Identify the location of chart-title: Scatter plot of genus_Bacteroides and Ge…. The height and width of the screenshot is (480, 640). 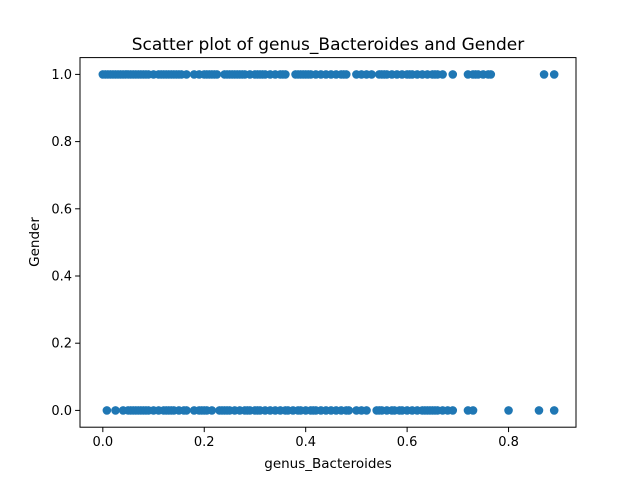
(328, 45).